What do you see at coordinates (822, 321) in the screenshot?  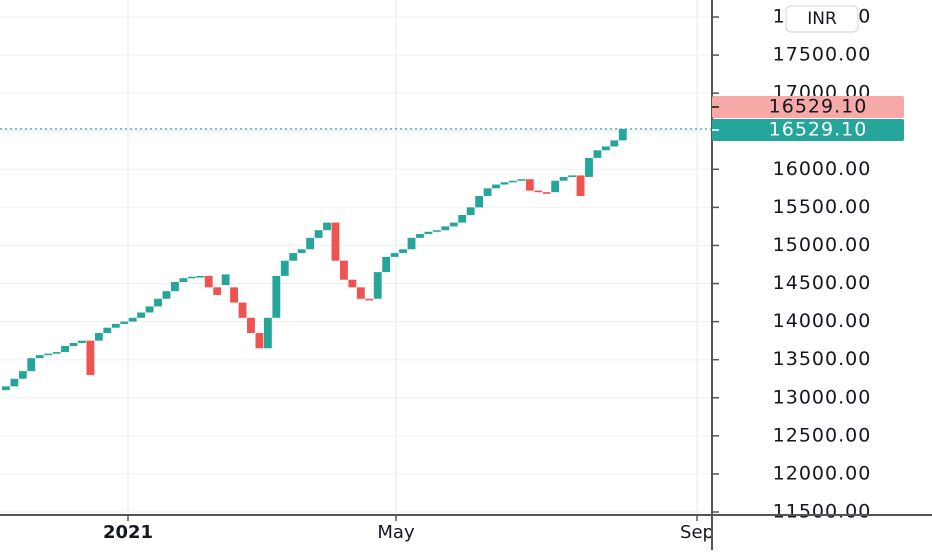 I see `y-tick-label: 14000.00` at bounding box center [822, 321].